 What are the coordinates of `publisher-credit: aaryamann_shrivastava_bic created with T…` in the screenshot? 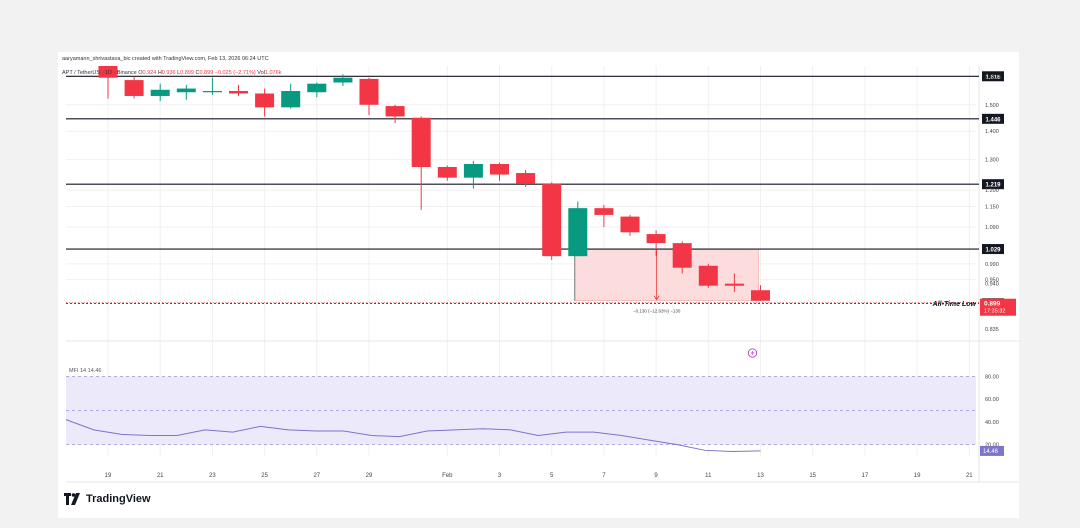 It's located at (165, 59).